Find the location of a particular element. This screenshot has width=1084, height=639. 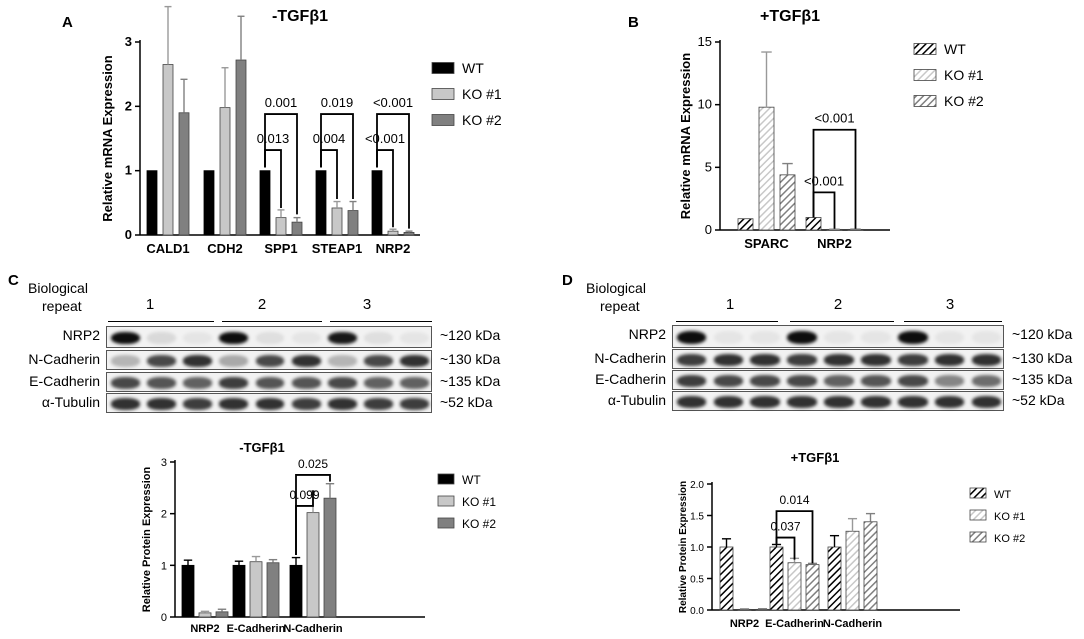

panel-c-bio-label: Biological repeat is located at coordinates (58, 297).